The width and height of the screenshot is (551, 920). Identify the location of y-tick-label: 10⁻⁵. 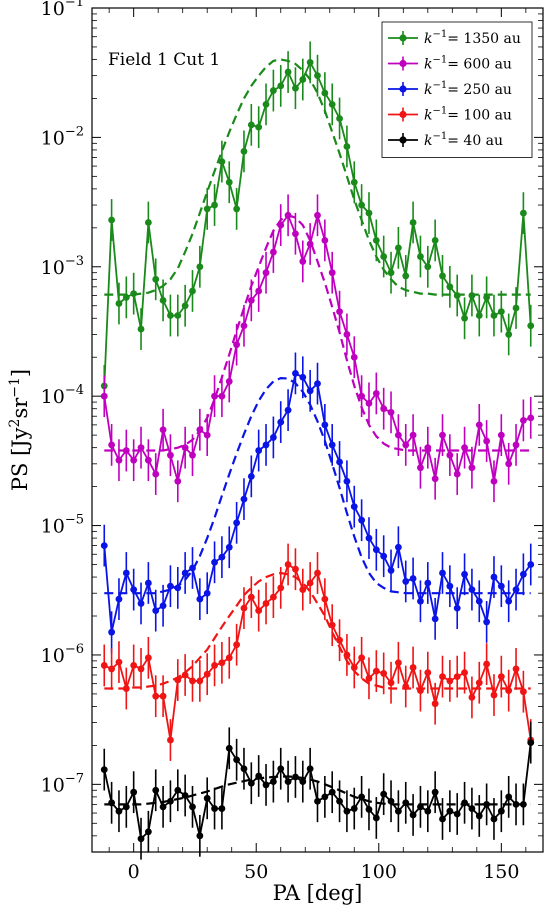
(62, 525).